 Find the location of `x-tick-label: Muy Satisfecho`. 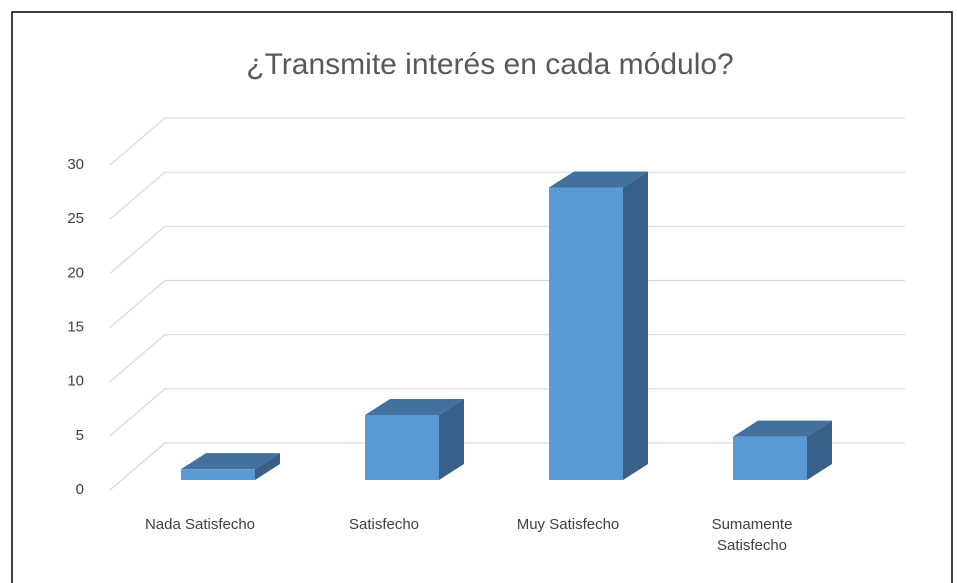

x-tick-label: Muy Satisfecho is located at coordinates (568, 524).